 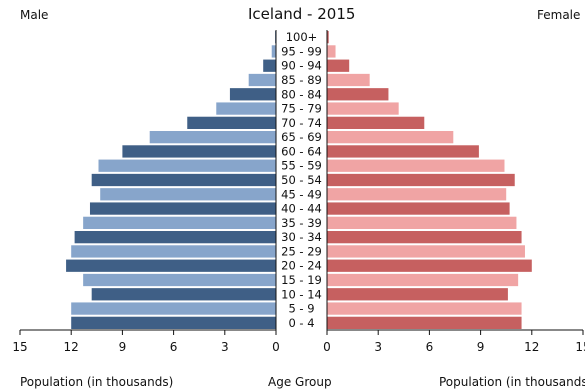 I want to click on x-axis-label-right: Population (in thousands), so click(x=512, y=382).